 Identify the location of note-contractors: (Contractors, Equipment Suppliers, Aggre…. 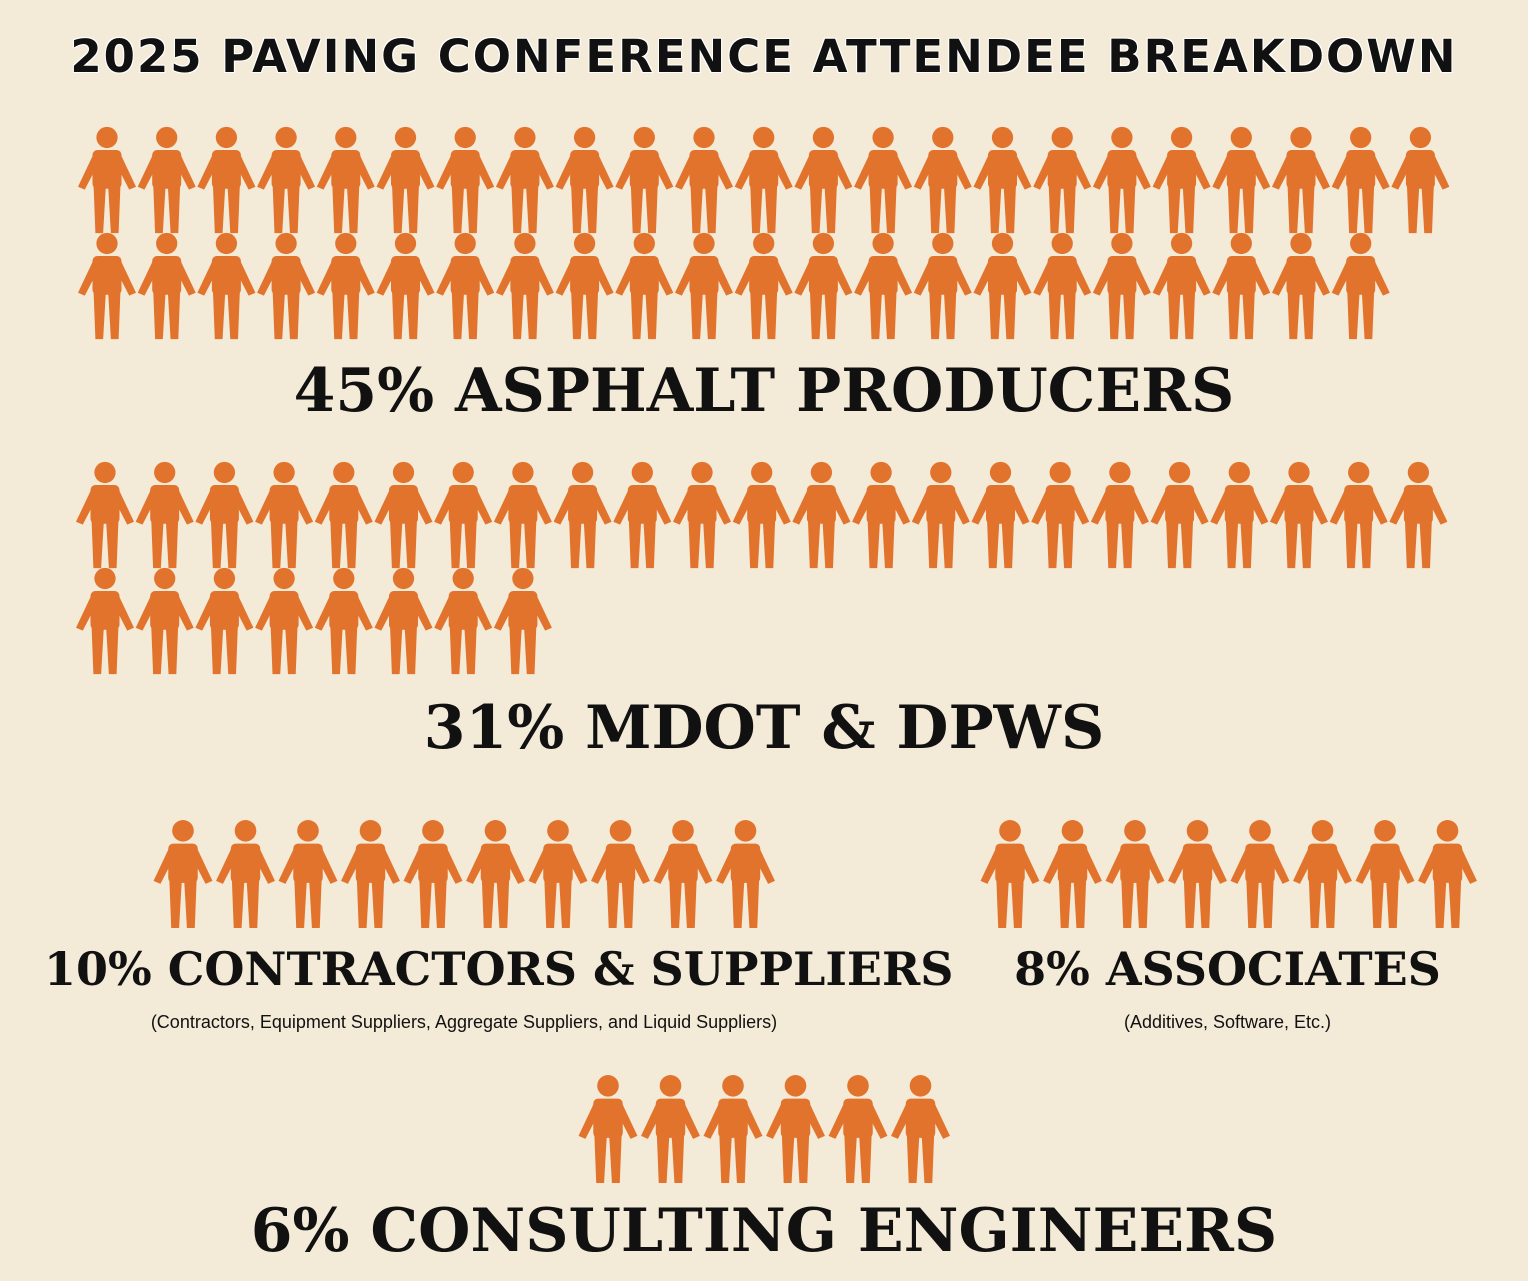
(464, 1022).